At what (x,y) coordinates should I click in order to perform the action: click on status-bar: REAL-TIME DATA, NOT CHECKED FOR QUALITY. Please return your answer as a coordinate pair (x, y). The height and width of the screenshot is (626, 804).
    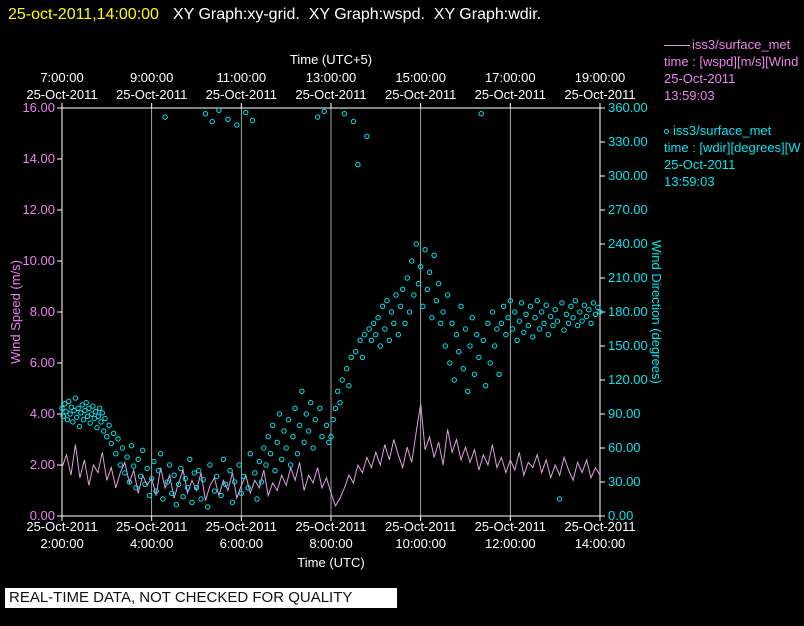
    Looking at the image, I should click on (201, 598).